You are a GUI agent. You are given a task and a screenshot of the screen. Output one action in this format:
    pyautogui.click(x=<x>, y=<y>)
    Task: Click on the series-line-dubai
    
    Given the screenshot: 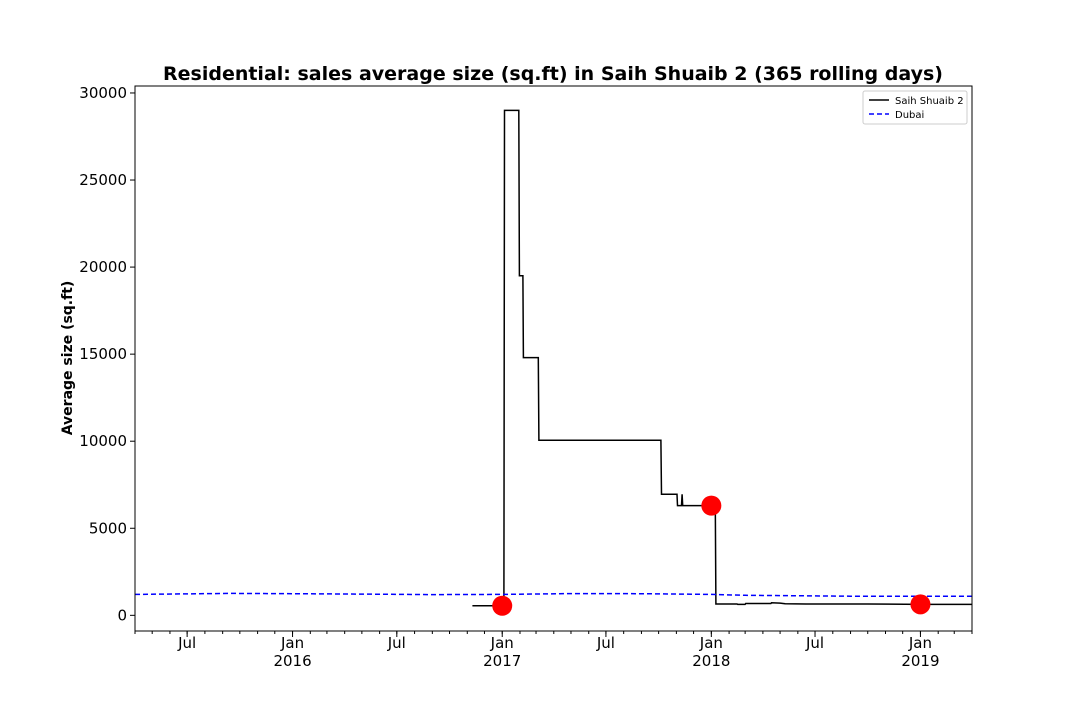 What is the action you would take?
    pyautogui.click(x=553, y=594)
    